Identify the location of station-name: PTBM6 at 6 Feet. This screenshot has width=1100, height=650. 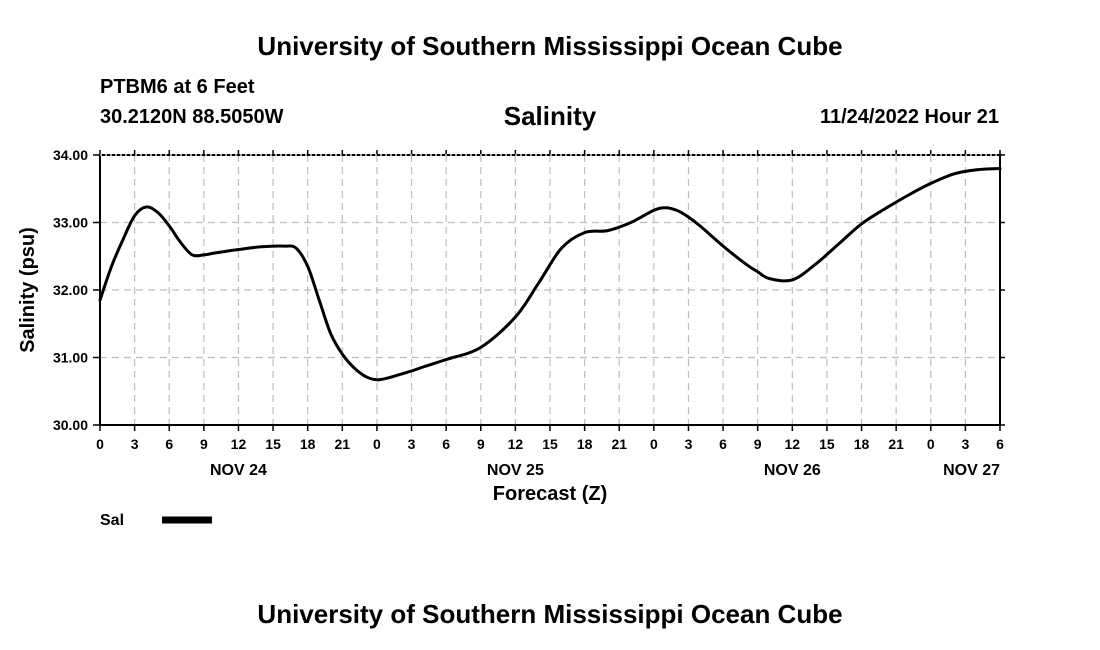
(177, 87).